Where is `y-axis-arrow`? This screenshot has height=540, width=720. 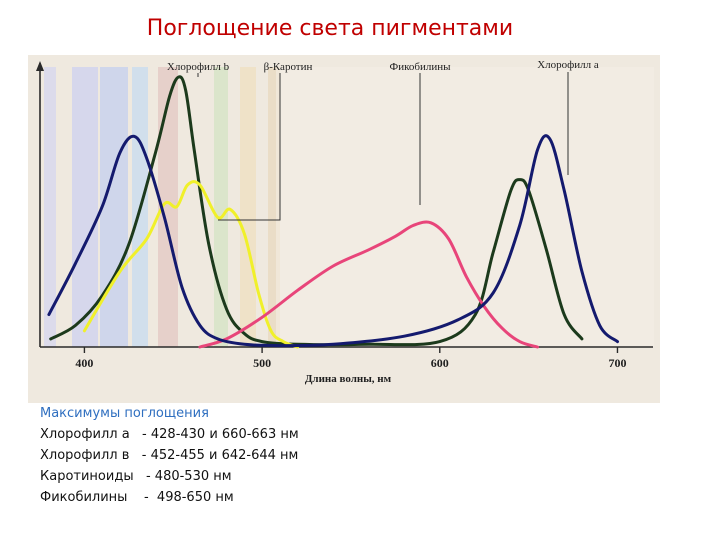
y-axis-arrow is located at coordinates (40, 66).